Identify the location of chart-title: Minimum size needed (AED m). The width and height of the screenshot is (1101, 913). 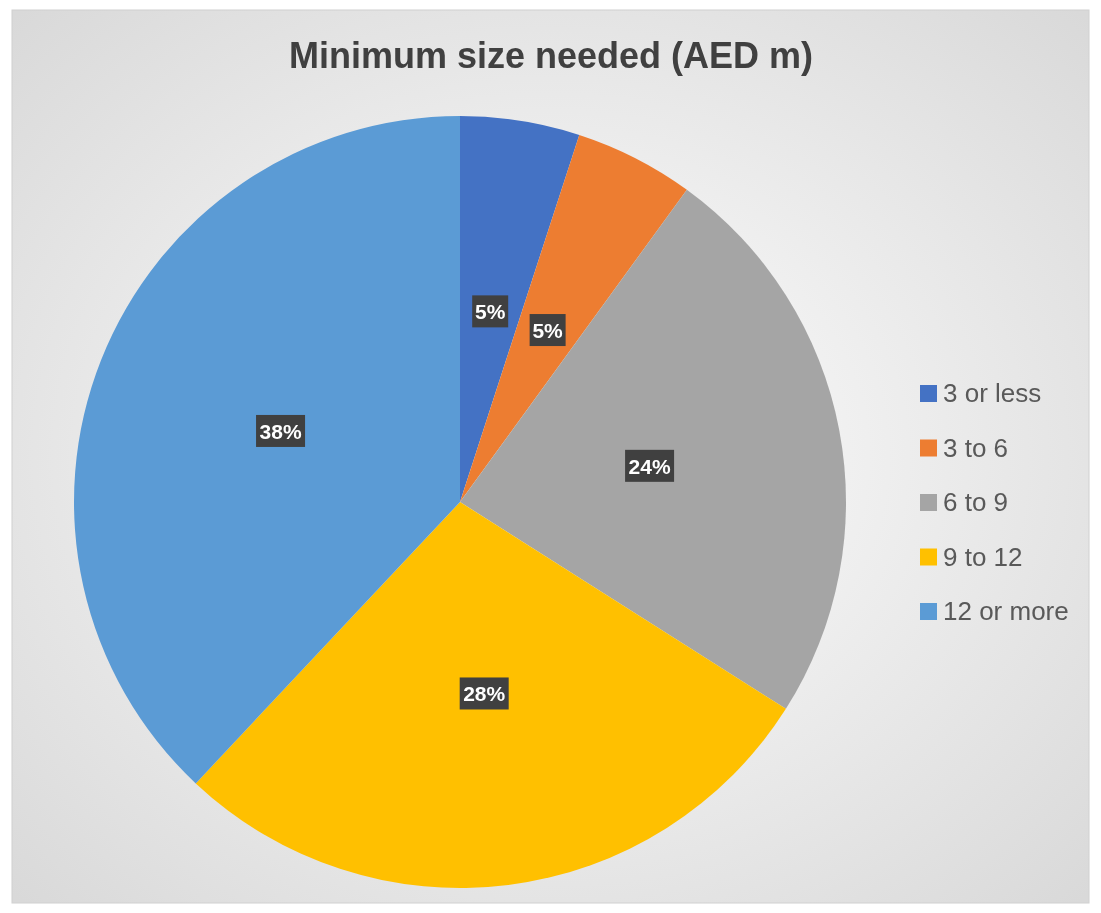
(551, 55).